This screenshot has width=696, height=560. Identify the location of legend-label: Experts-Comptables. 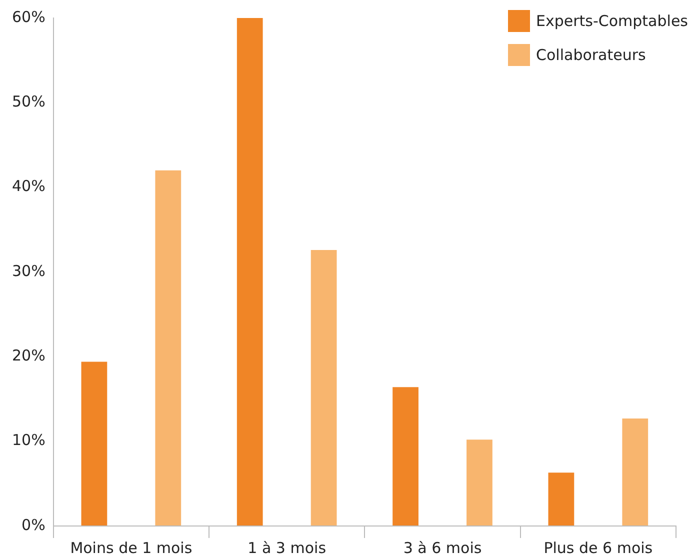
(612, 21).